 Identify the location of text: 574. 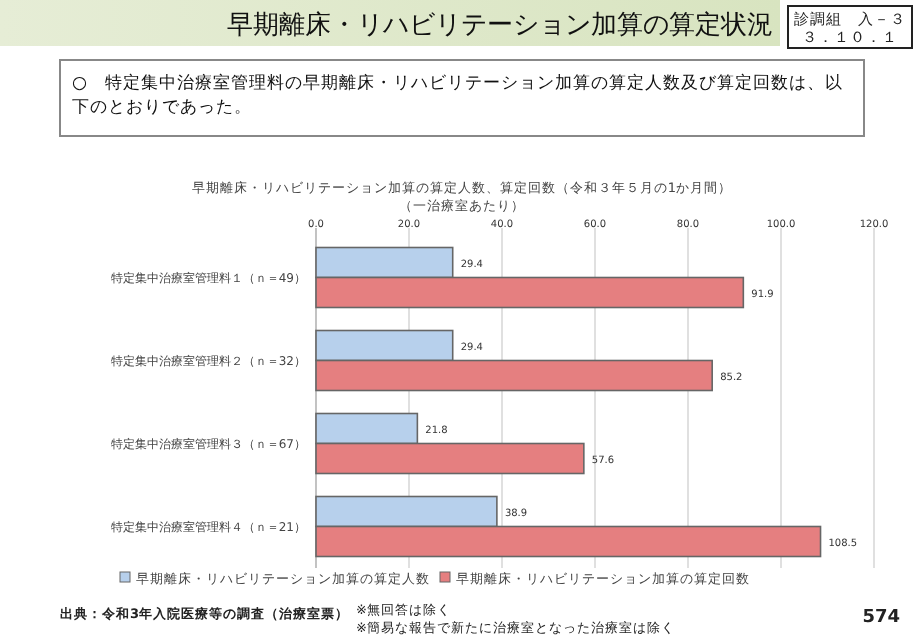
(881, 618).